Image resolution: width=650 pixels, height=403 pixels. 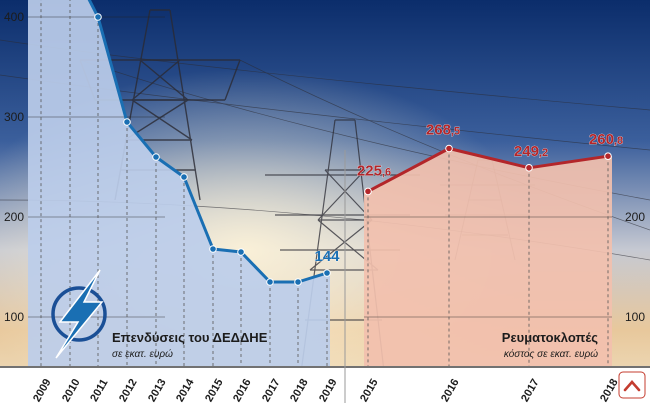 What do you see at coordinates (14, 117) in the screenshot?
I see `y-tick-label: 300` at bounding box center [14, 117].